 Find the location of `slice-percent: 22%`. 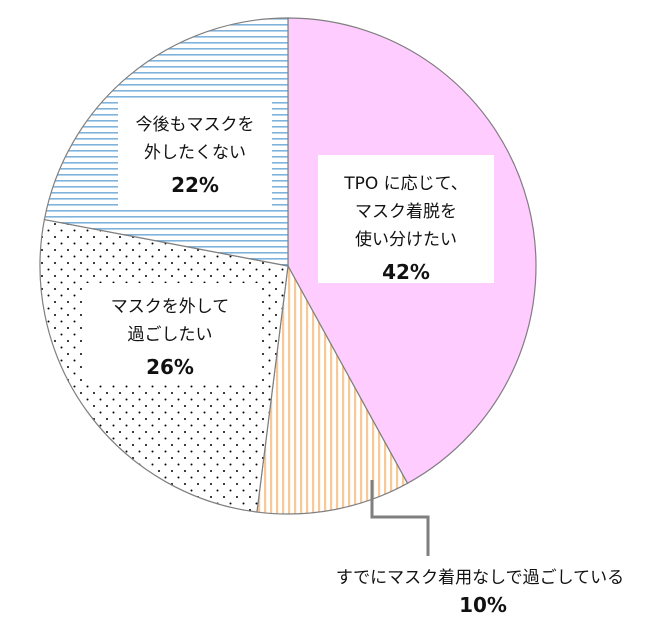

slice-percent: 22% is located at coordinates (195, 185).